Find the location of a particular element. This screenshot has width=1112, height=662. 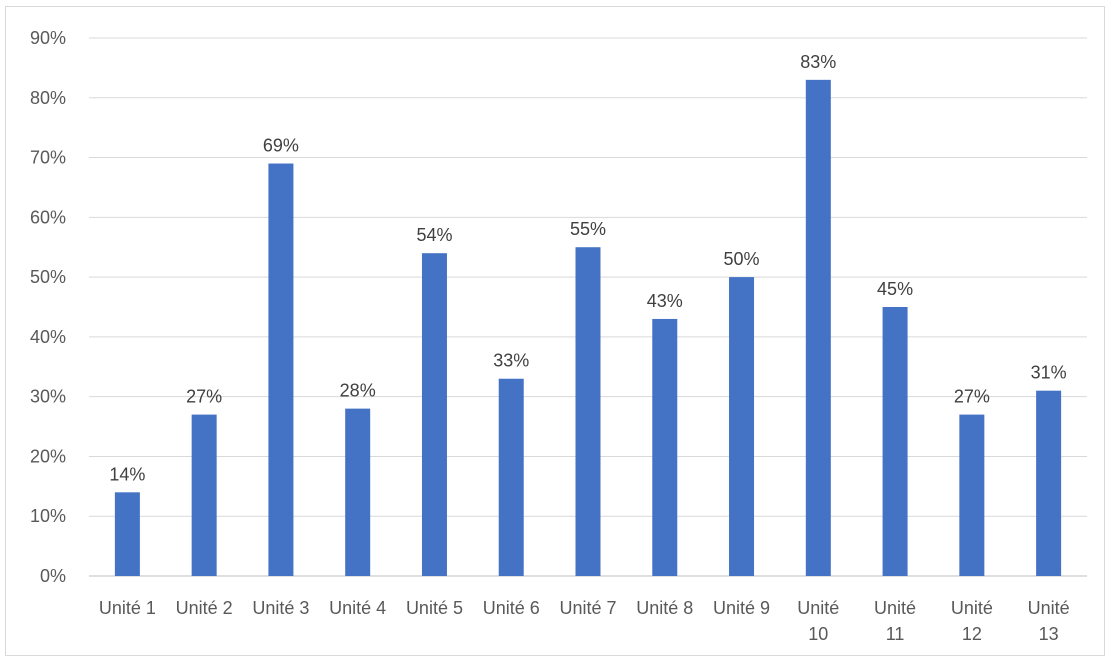

data-label: 83% is located at coordinates (818, 62).